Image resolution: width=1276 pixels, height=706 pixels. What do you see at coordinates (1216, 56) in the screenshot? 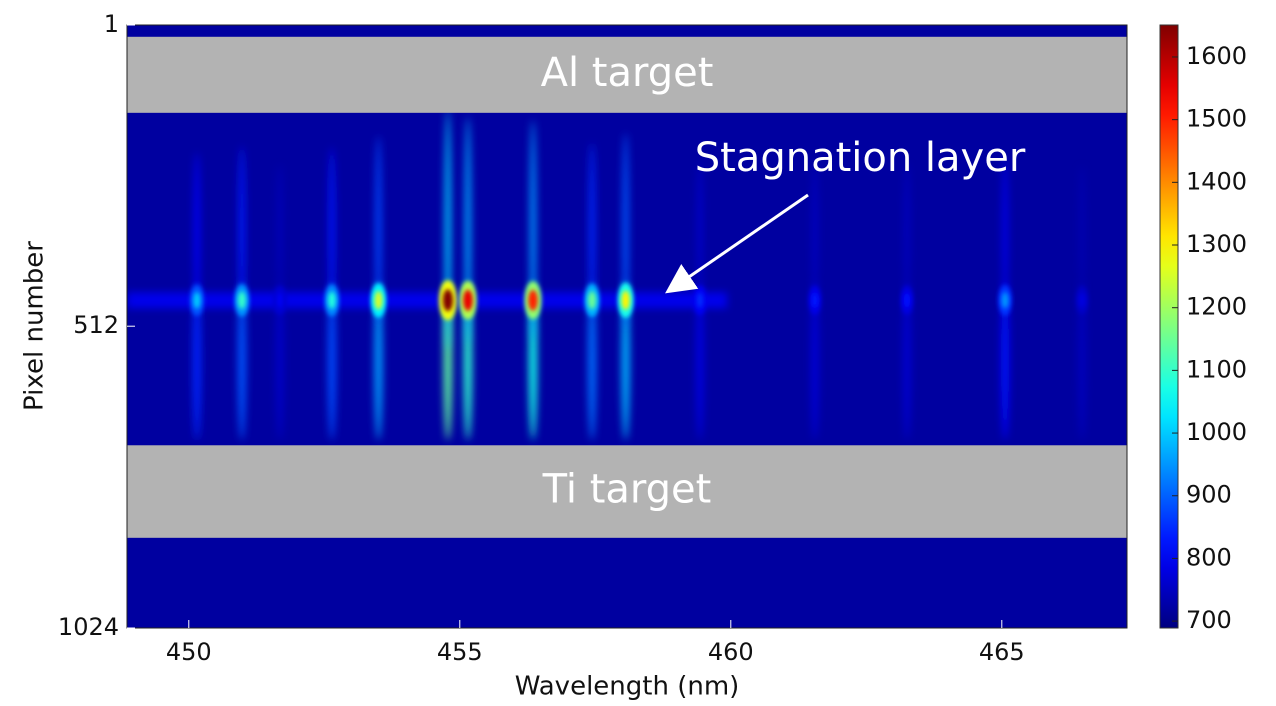
I see `colorbar-tick-label: 1600` at bounding box center [1216, 56].